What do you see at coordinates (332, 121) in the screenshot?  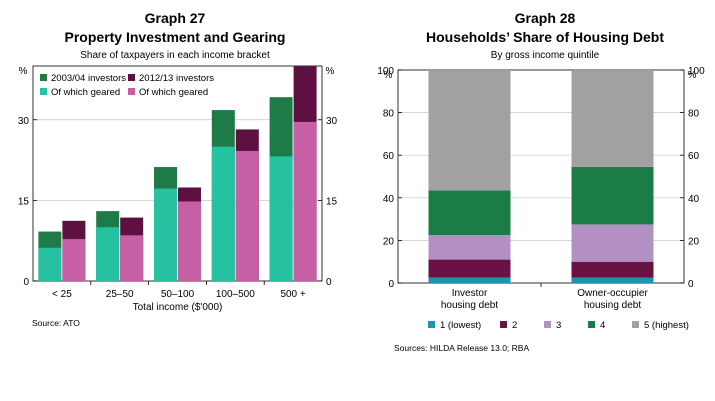 I see `graph27-y-tick-label-right: 30` at bounding box center [332, 121].